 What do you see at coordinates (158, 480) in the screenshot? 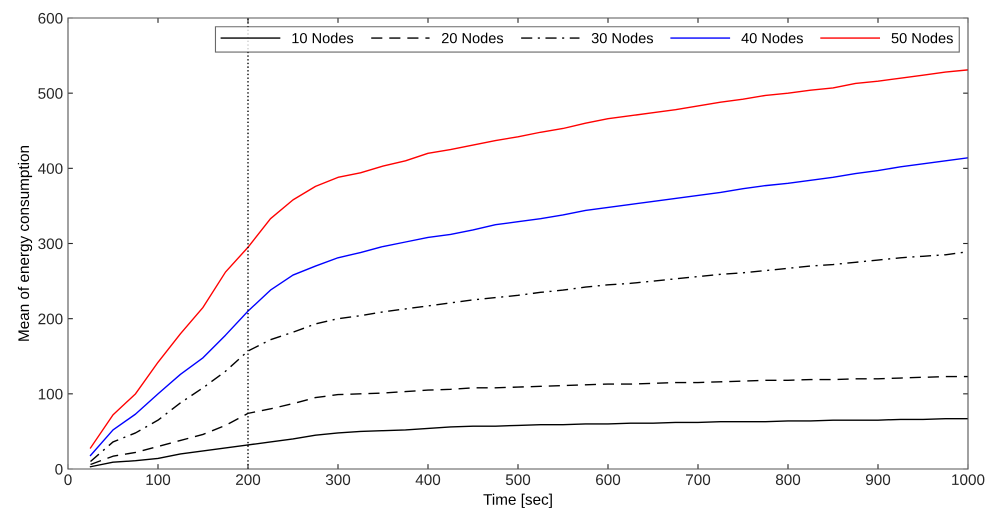
I see `x-tick-label: 100` at bounding box center [158, 480].